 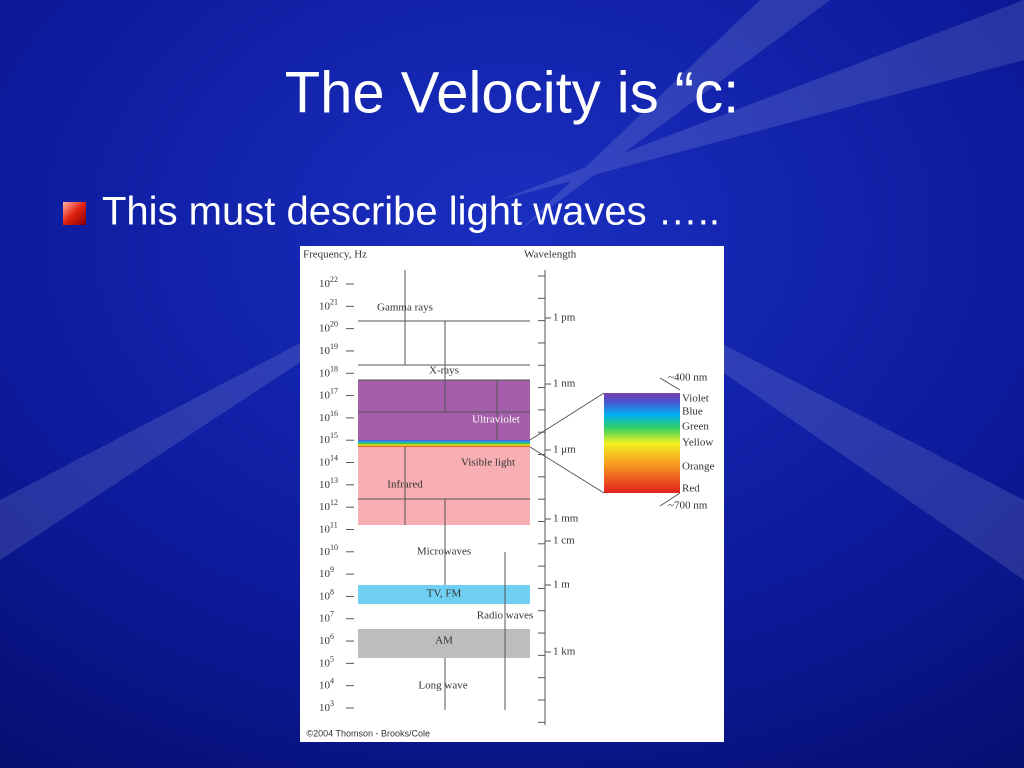 I want to click on frequency-tick-label: 10⁸, so click(x=326, y=594).